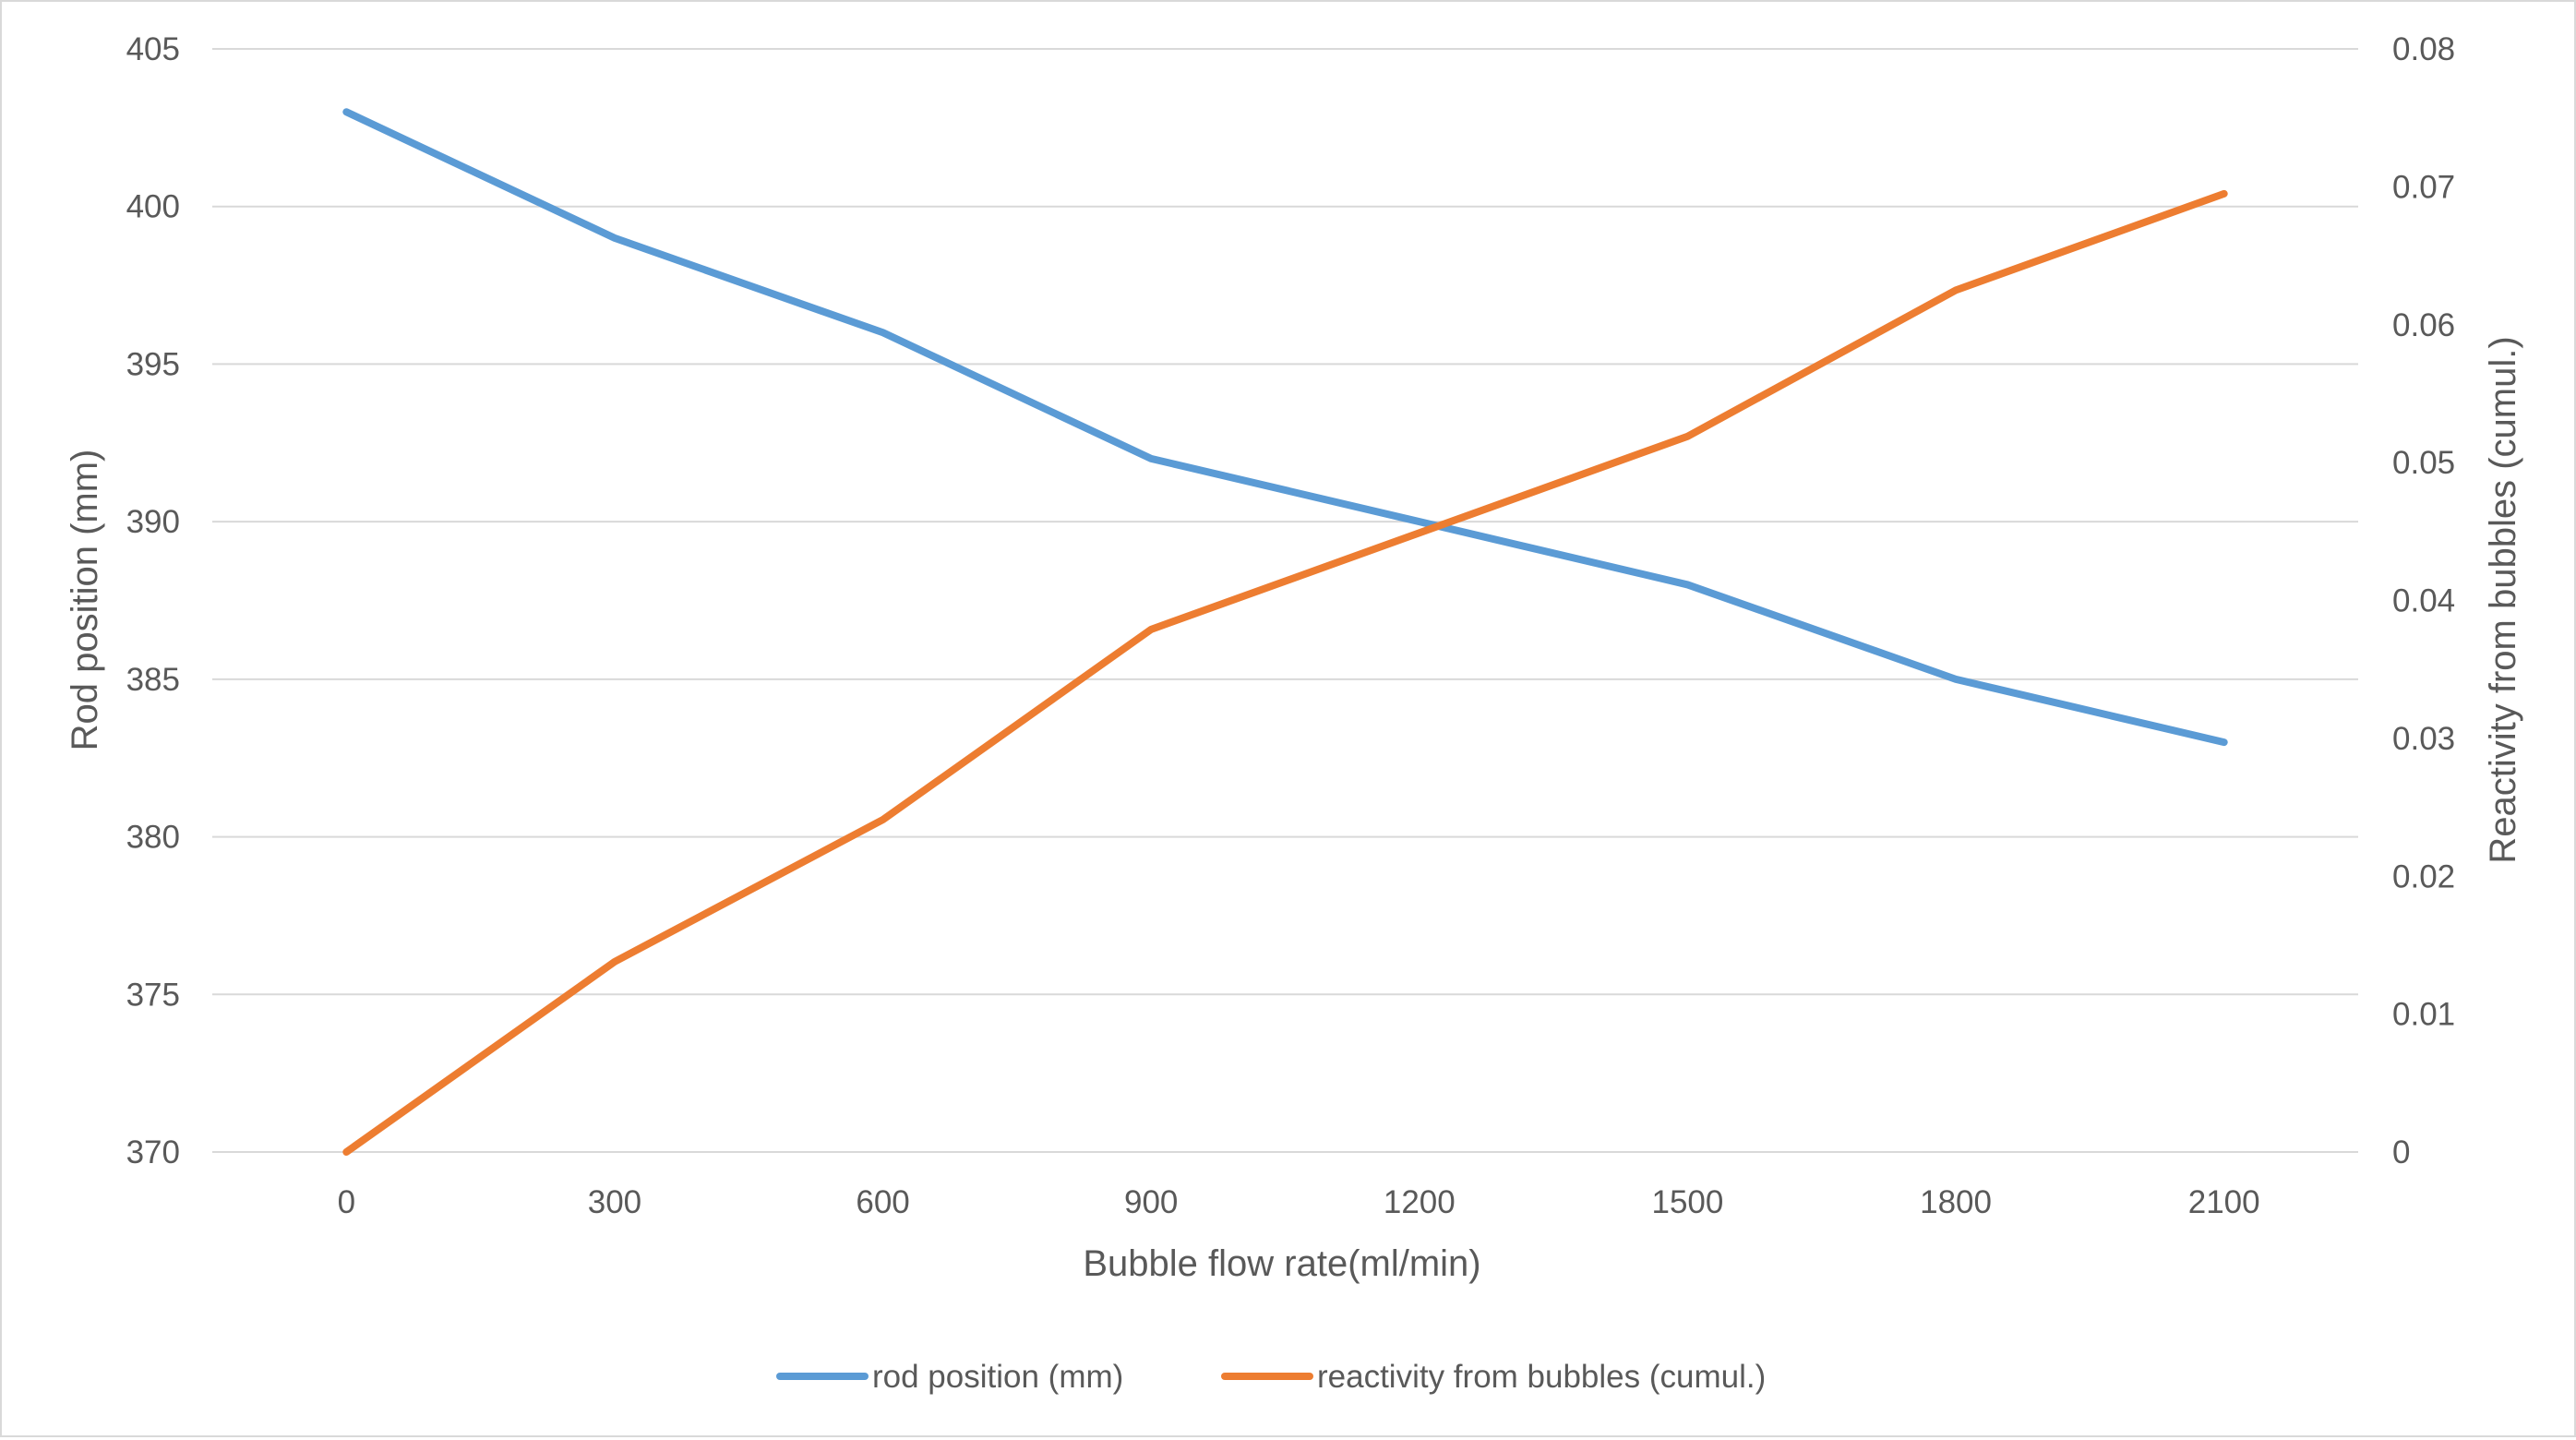 Image resolution: width=2576 pixels, height=1440 pixels. I want to click on y2-axis-title: Reactivity from bubbles (cumul.), so click(2503, 599).